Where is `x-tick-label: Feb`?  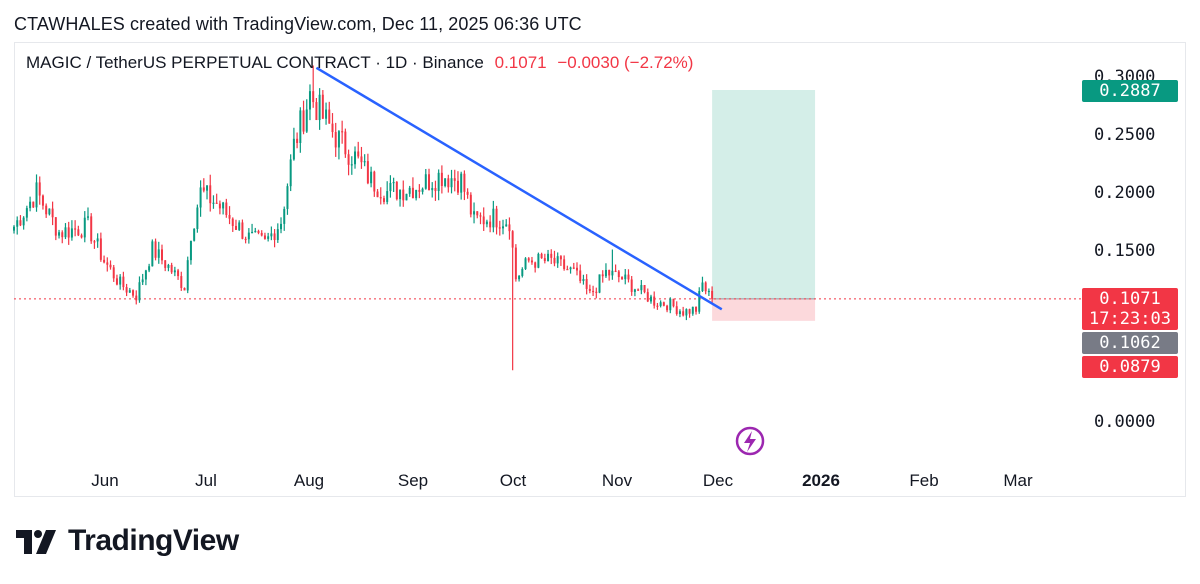
x-tick-label: Feb is located at coordinates (924, 480).